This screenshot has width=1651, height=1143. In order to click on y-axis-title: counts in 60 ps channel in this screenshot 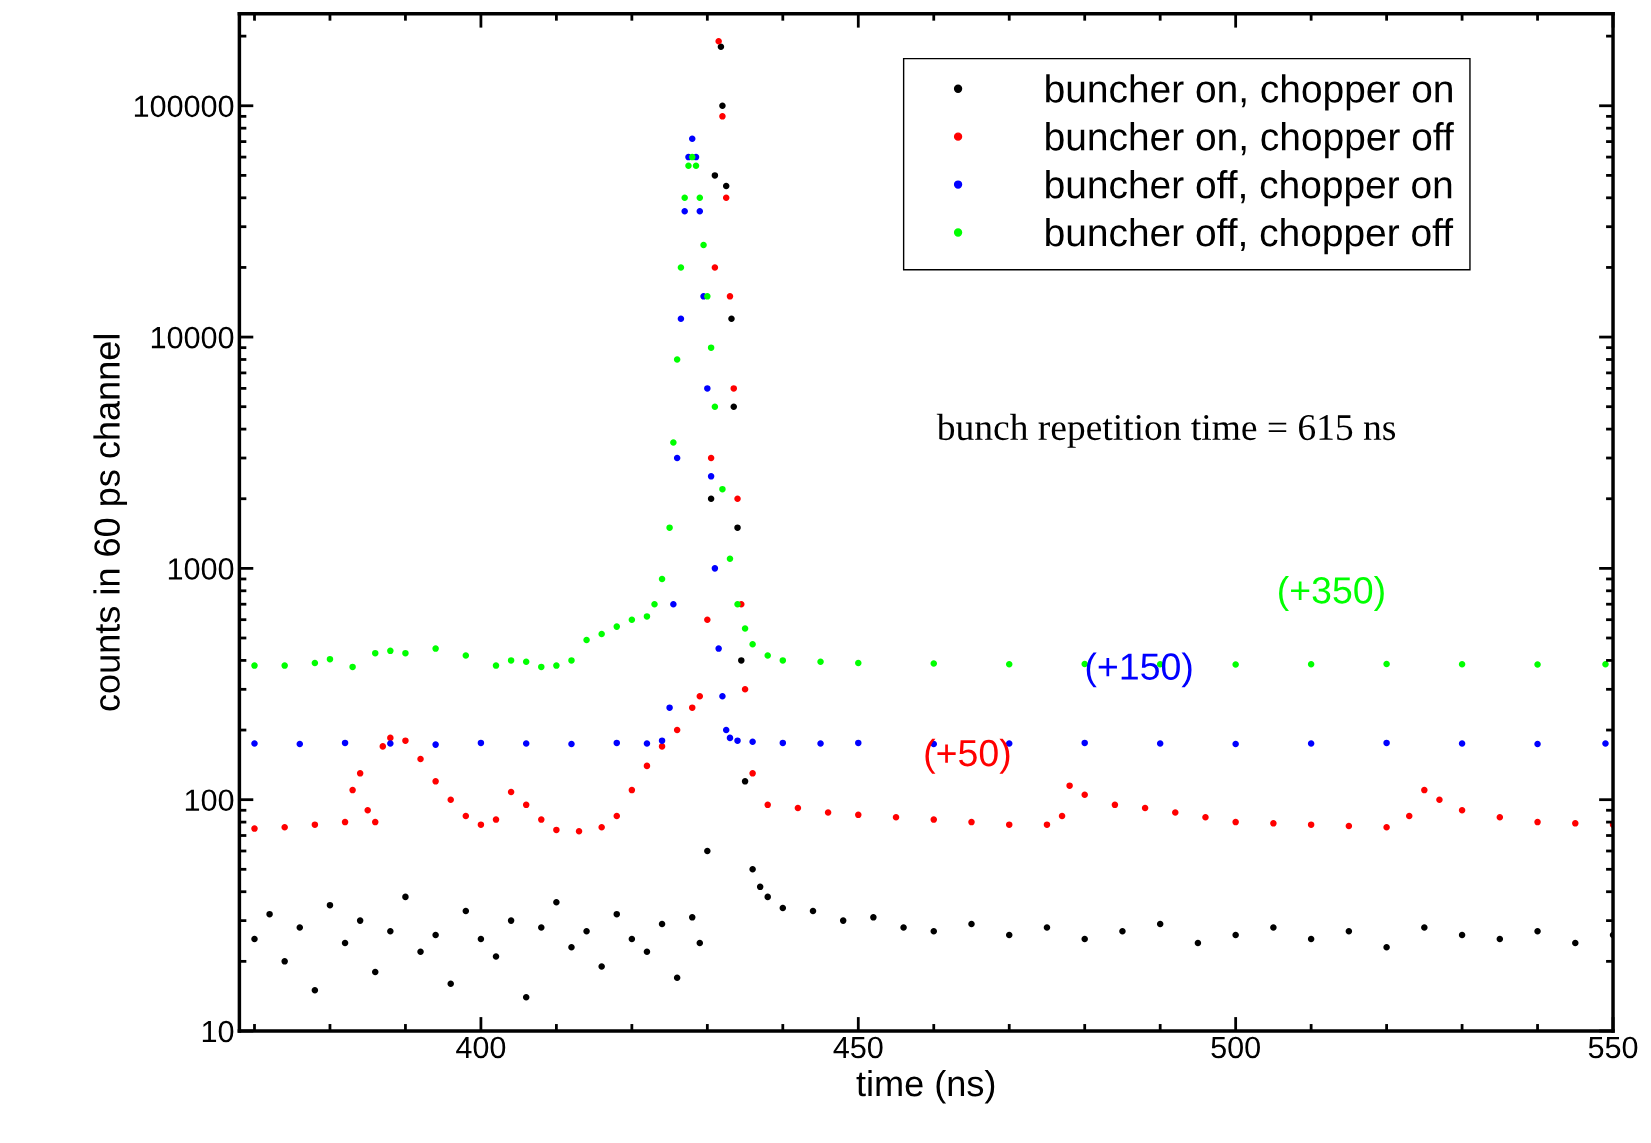, I will do `click(110, 523)`.